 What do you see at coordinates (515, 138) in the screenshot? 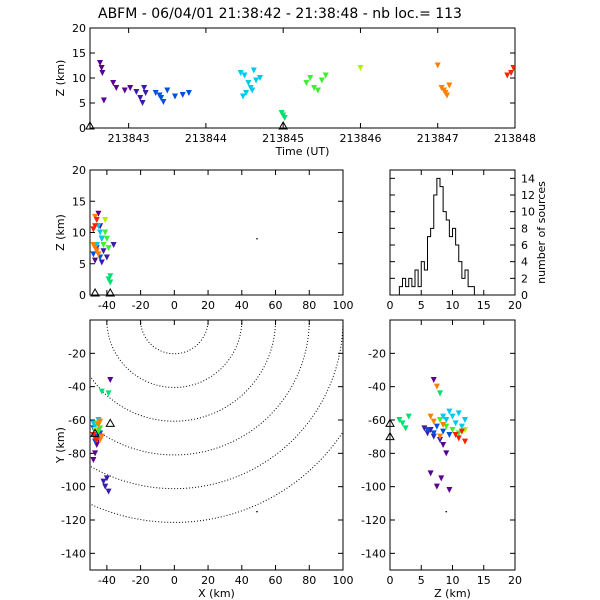
I see `x-tick-label: 213848` at bounding box center [515, 138].